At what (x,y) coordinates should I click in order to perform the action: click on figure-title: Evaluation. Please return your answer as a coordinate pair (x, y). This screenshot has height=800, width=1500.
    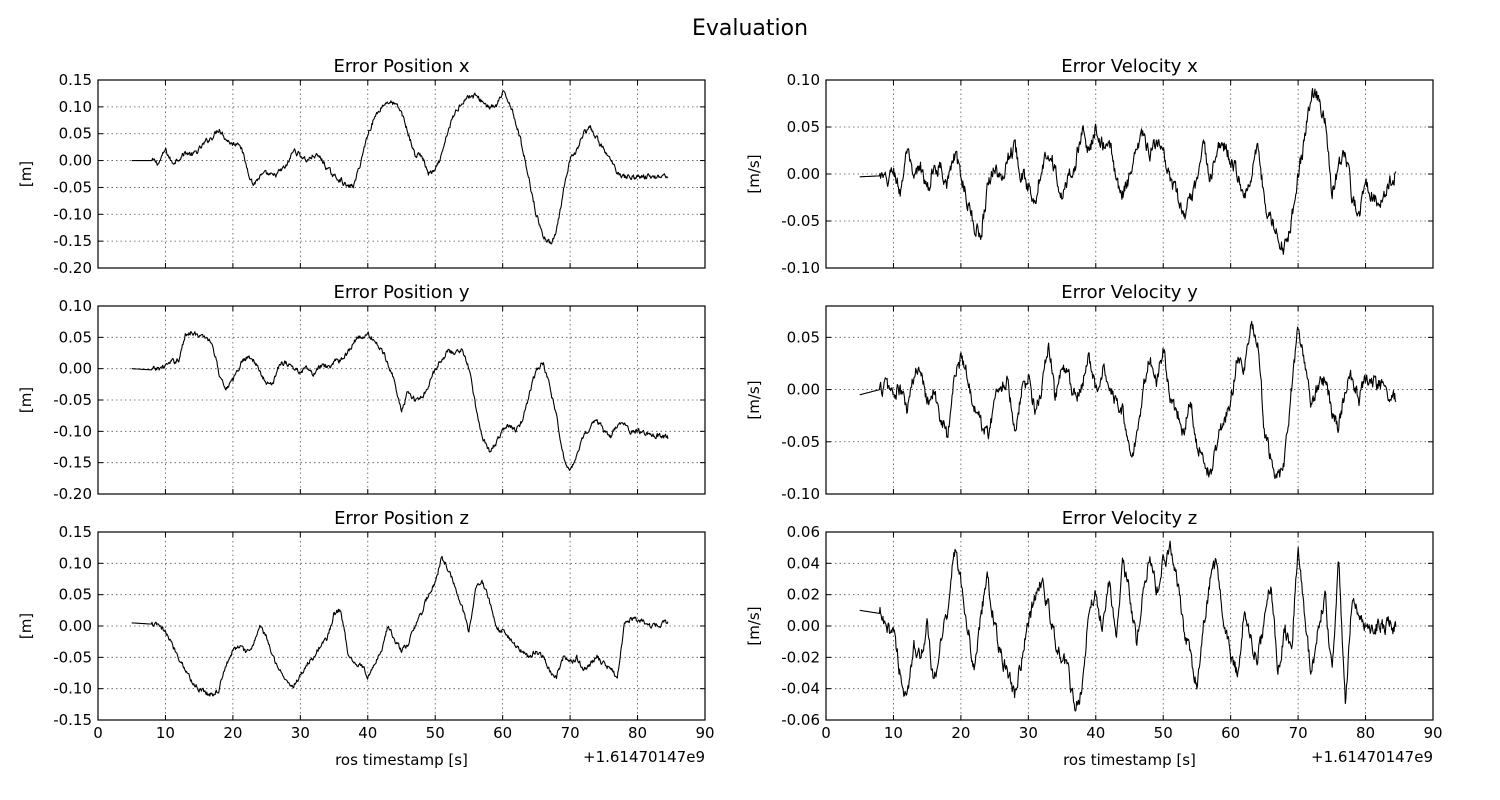
    Looking at the image, I should click on (750, 28).